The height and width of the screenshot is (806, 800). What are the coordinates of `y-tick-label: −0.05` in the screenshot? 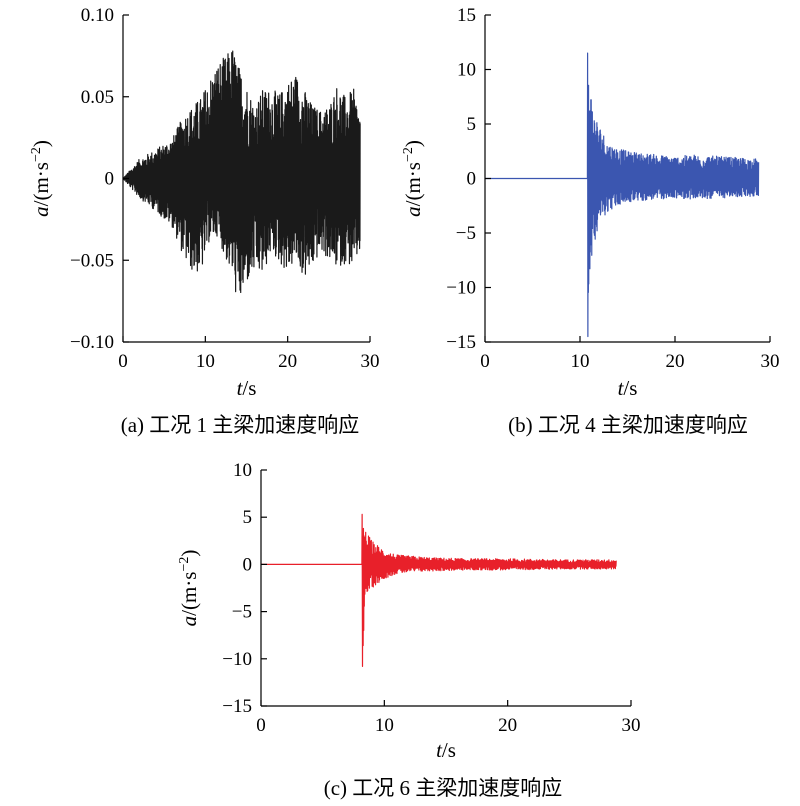 It's located at (92, 260).